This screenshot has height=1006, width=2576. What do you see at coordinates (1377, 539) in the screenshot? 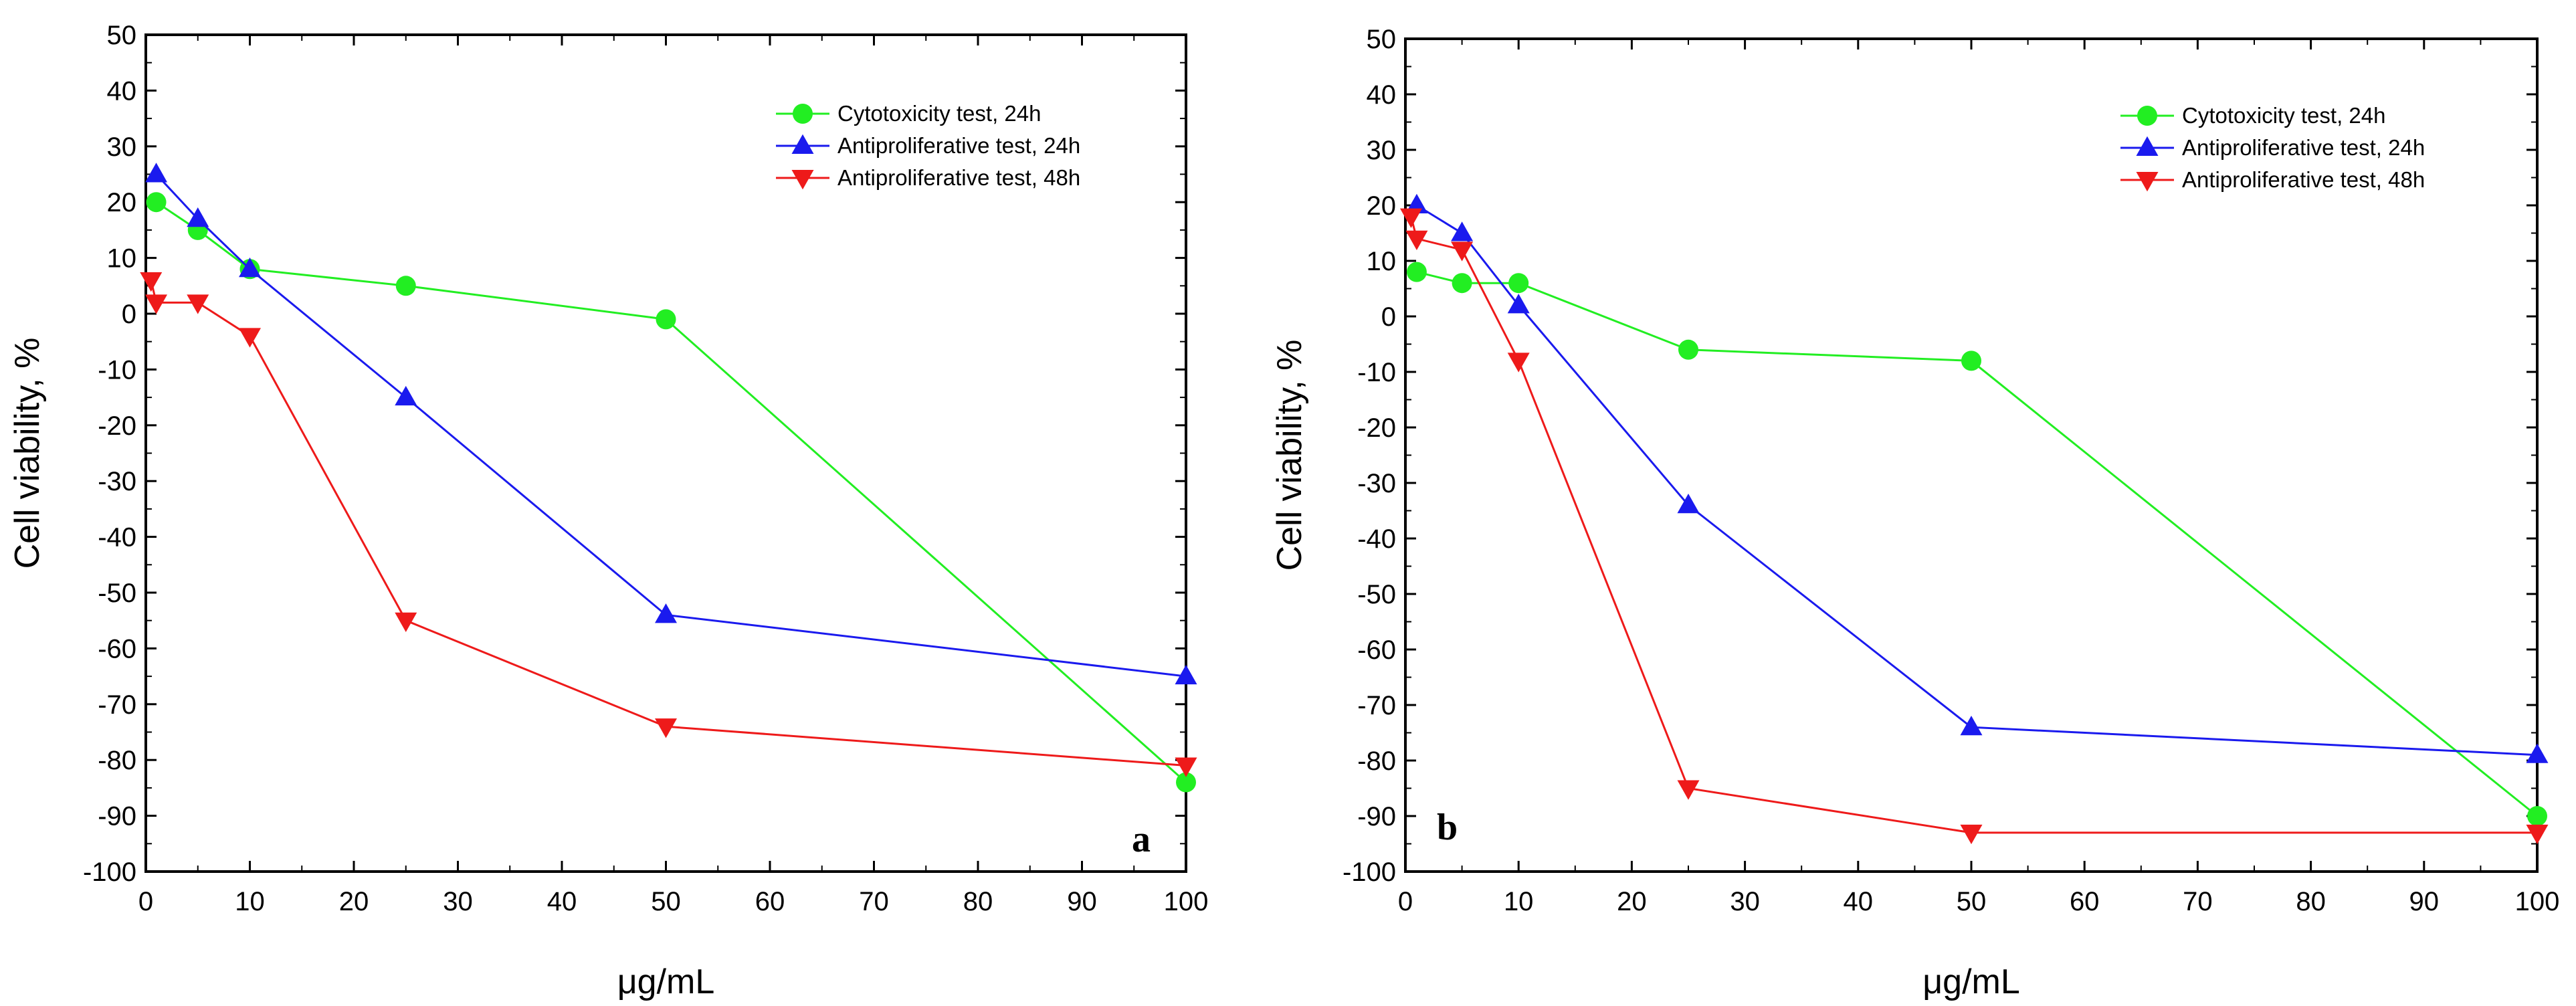
I see `y-tick-label: -40` at bounding box center [1377, 539].